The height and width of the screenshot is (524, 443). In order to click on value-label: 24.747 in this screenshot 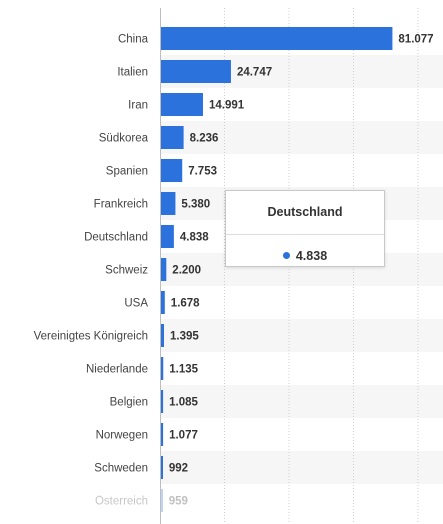, I will do `click(254, 73)`.